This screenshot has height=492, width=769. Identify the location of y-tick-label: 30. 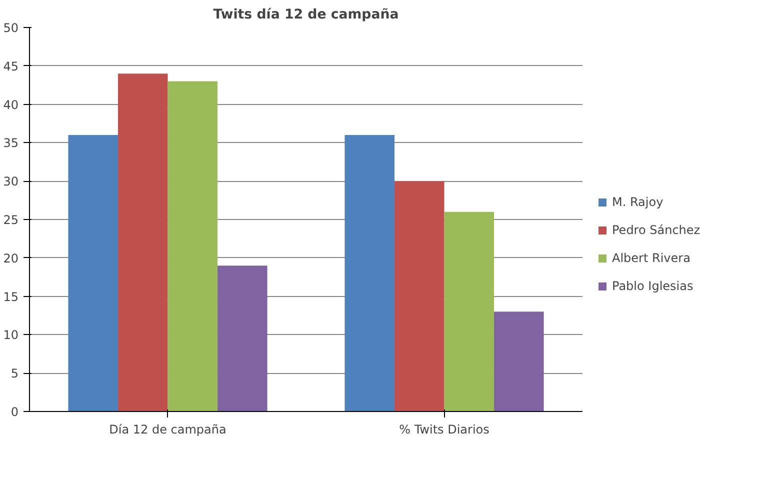
(11, 181).